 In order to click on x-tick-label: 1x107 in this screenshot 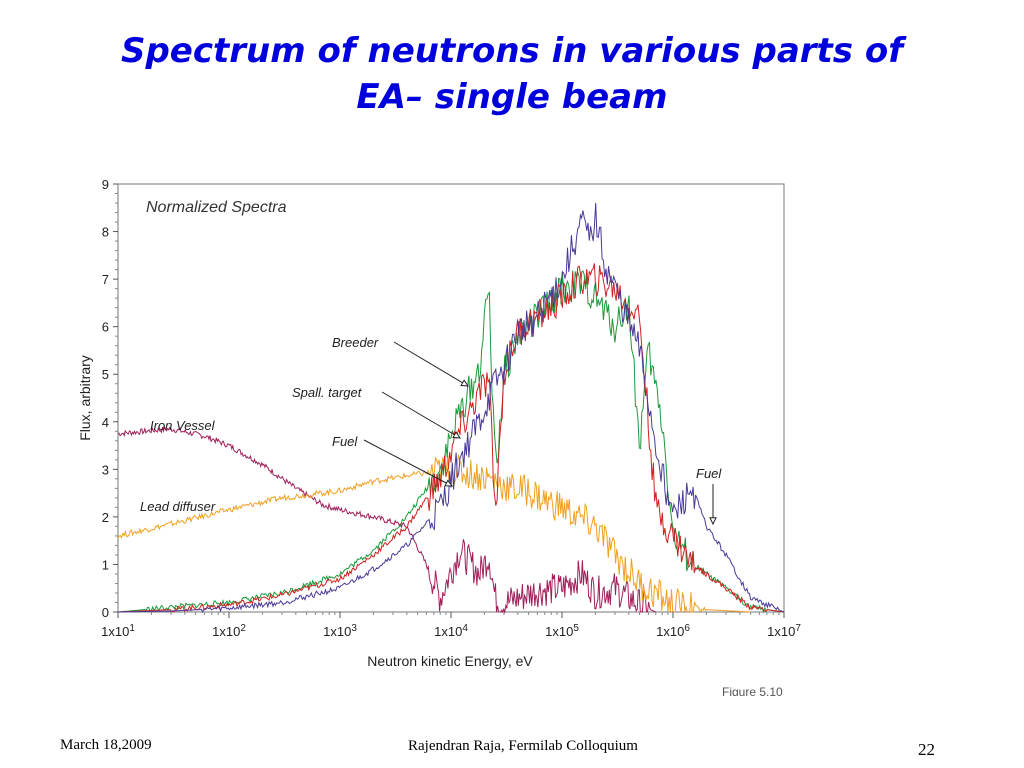, I will do `click(784, 631)`.